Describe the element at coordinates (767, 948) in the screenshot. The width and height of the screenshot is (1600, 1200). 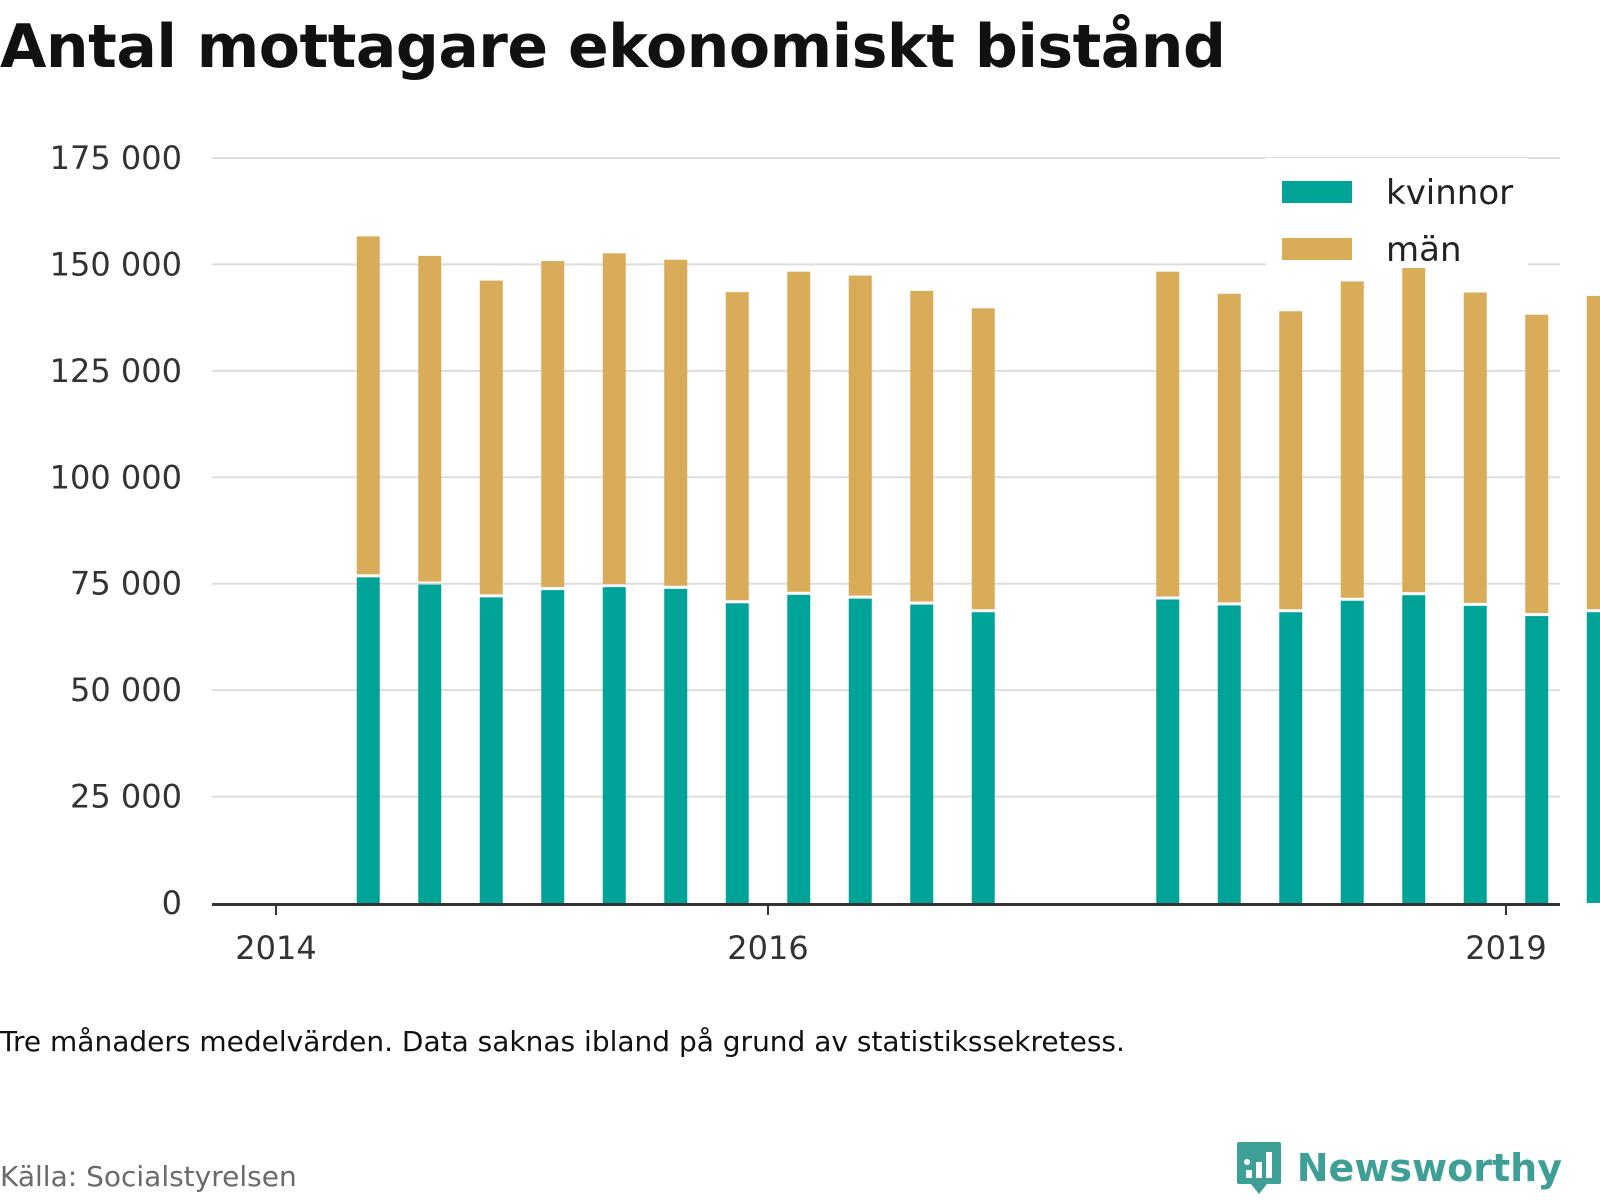
I see `x-tick-label: 2016` at that location.